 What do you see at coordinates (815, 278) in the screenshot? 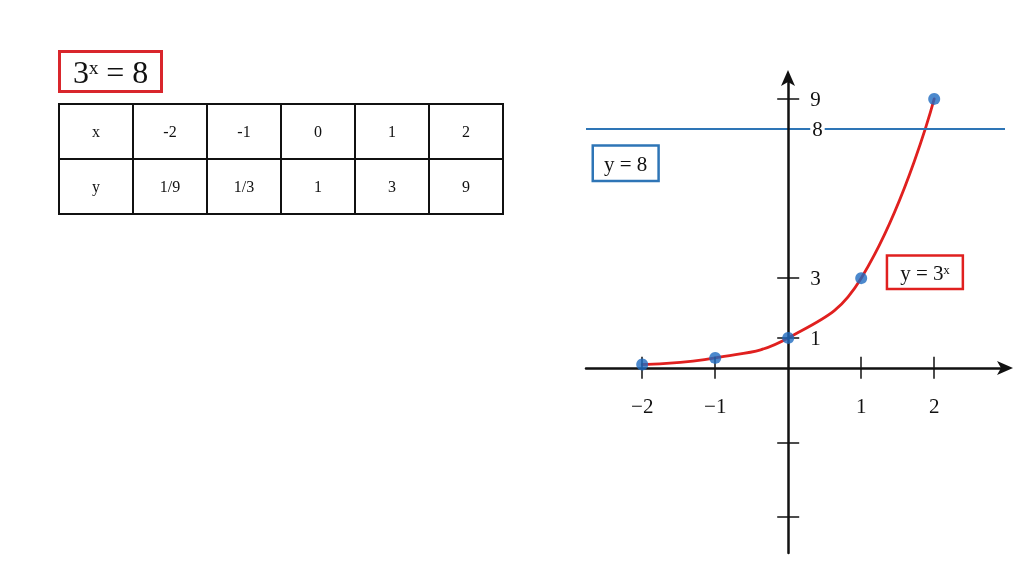
I see `y-tick-label: 3` at bounding box center [815, 278].